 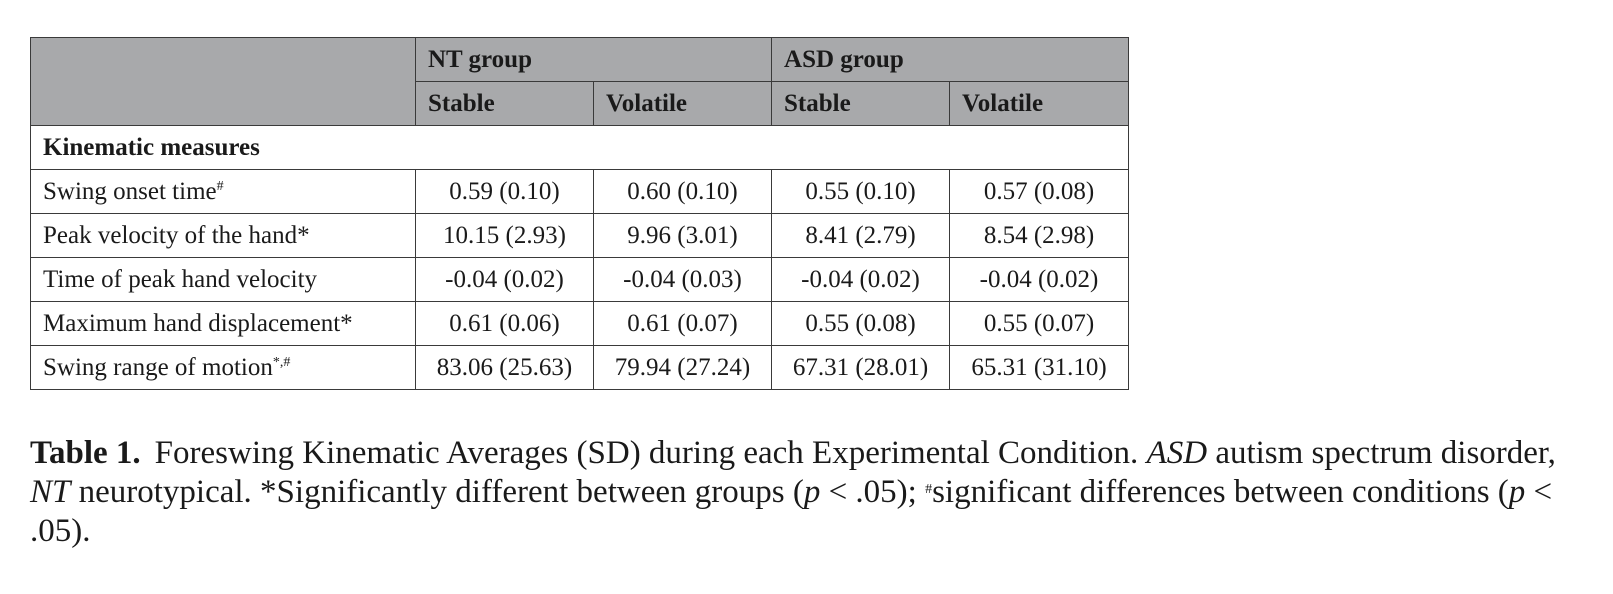 What do you see at coordinates (223, 81) in the screenshot?
I see `empty-corner-cell` at bounding box center [223, 81].